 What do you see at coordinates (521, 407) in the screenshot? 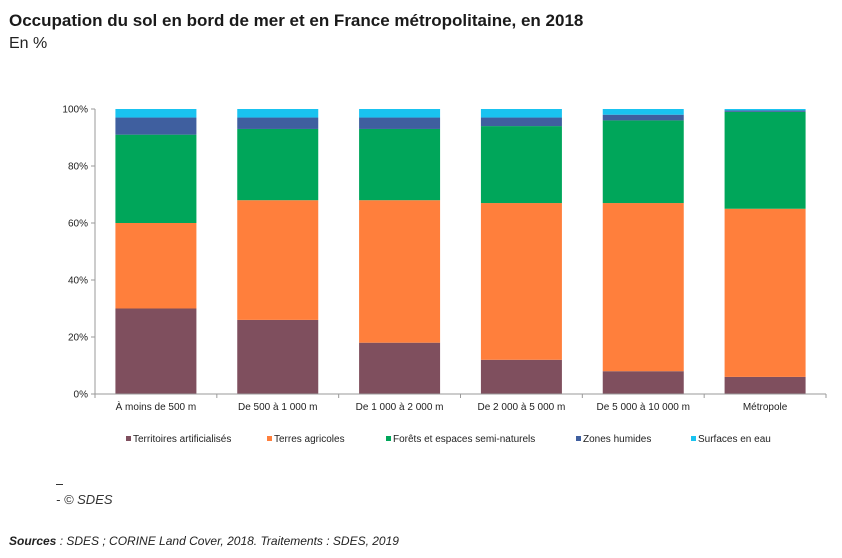
I see `x-tick-label: De 2 000 à 5 000 m` at bounding box center [521, 407].